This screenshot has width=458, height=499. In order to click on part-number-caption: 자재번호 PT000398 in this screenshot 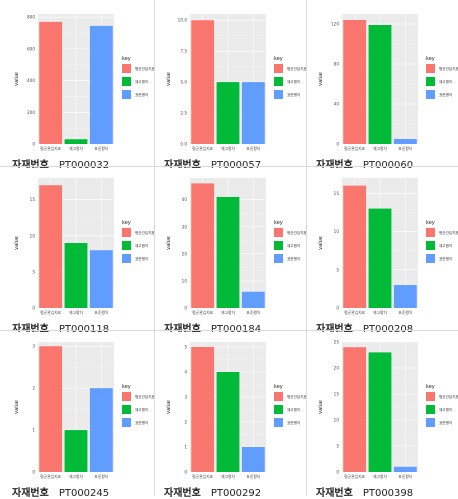, I will do `click(364, 491)`.